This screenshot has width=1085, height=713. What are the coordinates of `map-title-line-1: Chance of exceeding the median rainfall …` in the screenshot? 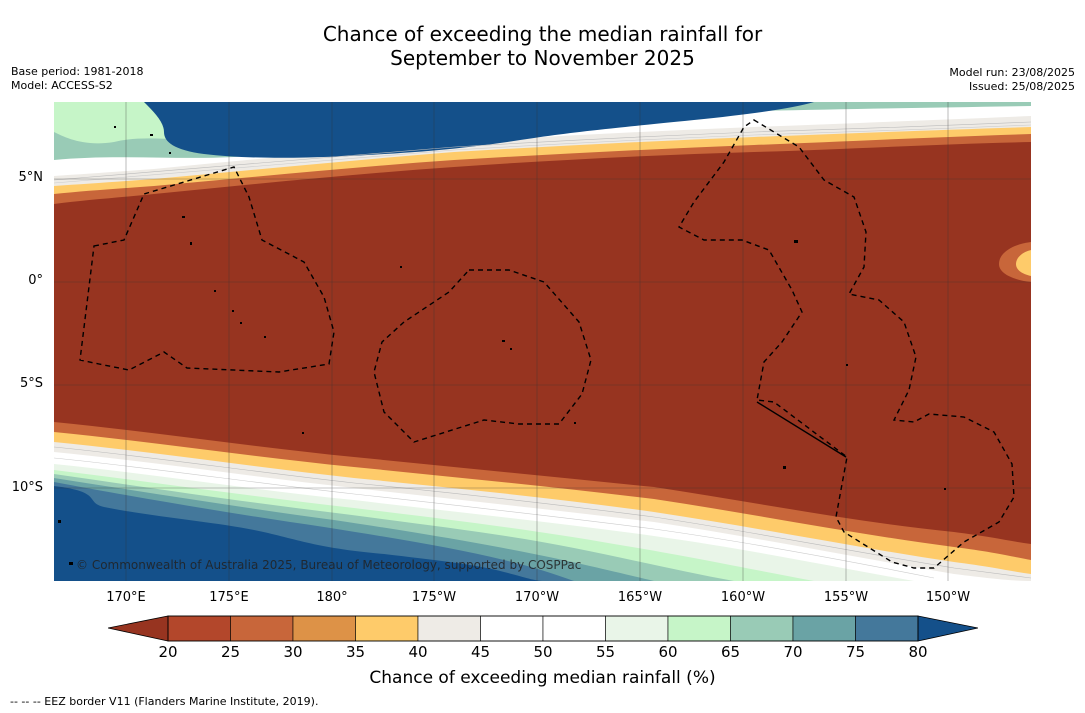 It's located at (542, 34).